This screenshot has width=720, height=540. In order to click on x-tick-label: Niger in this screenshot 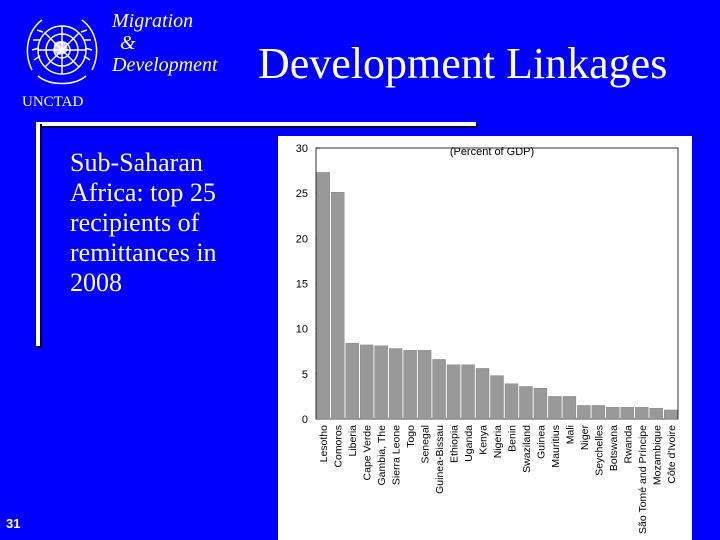, I will do `click(585, 437)`.